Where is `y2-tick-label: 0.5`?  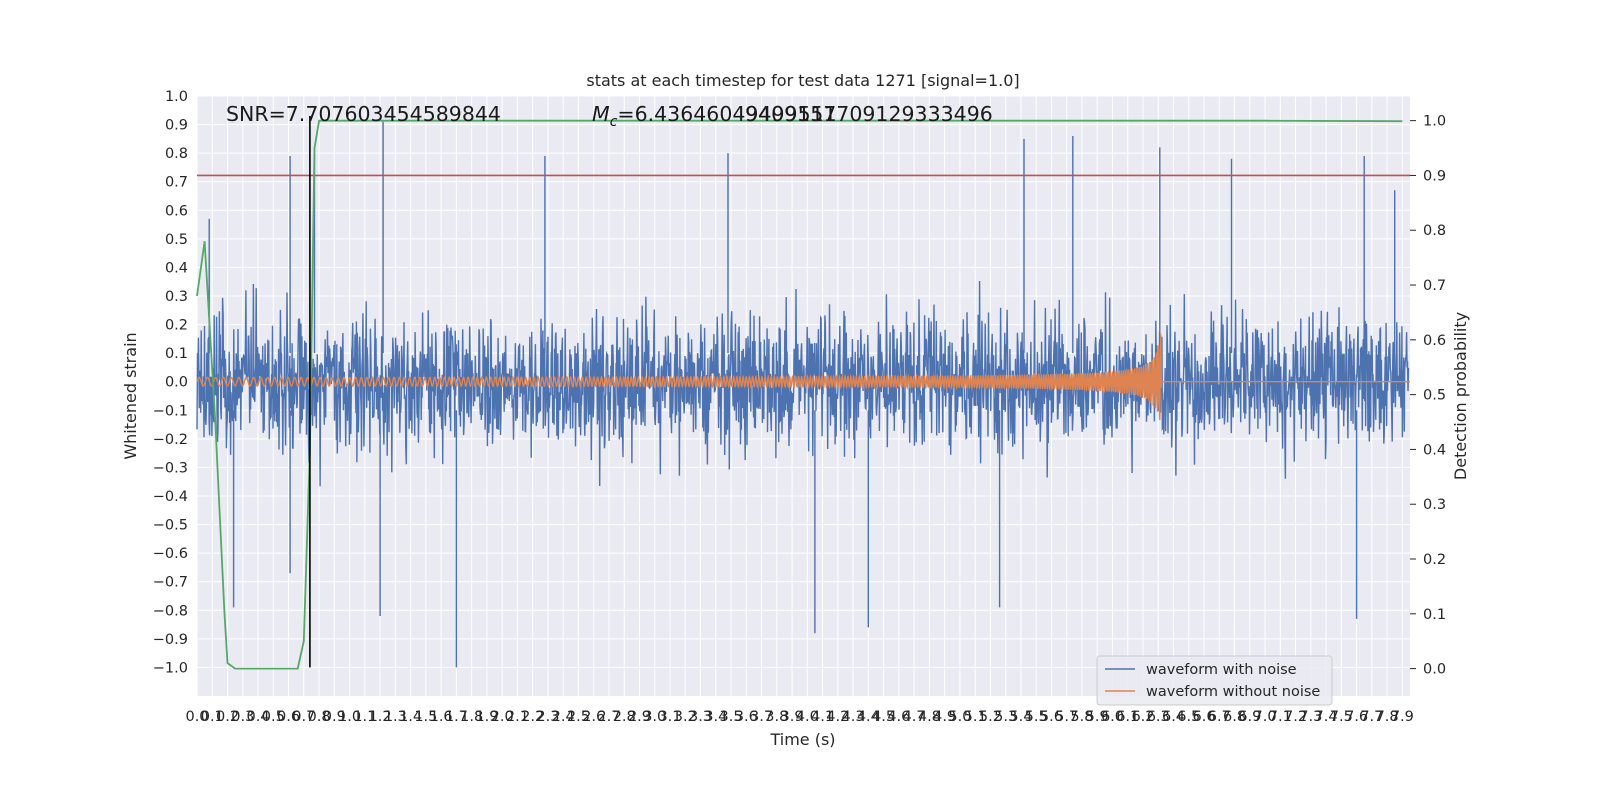
y2-tick-label: 0.5 is located at coordinates (1434, 396).